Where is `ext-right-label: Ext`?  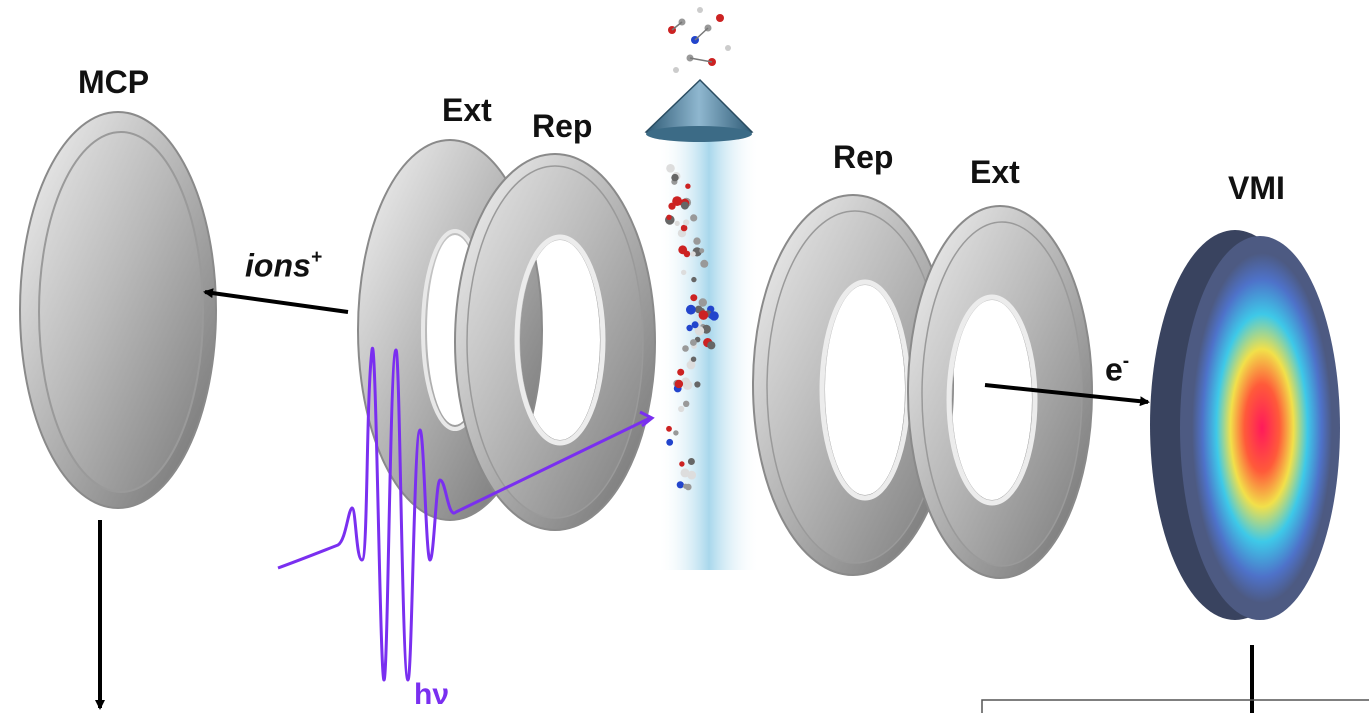 ext-right-label: Ext is located at coordinates (995, 172).